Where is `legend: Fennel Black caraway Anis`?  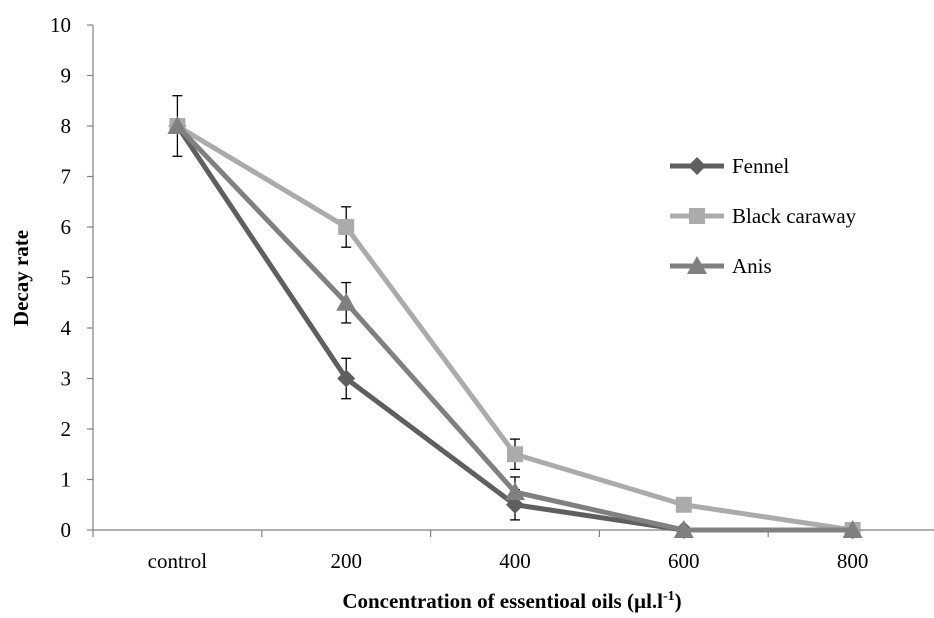
legend: Fennel Black caraway Anis is located at coordinates (763, 216).